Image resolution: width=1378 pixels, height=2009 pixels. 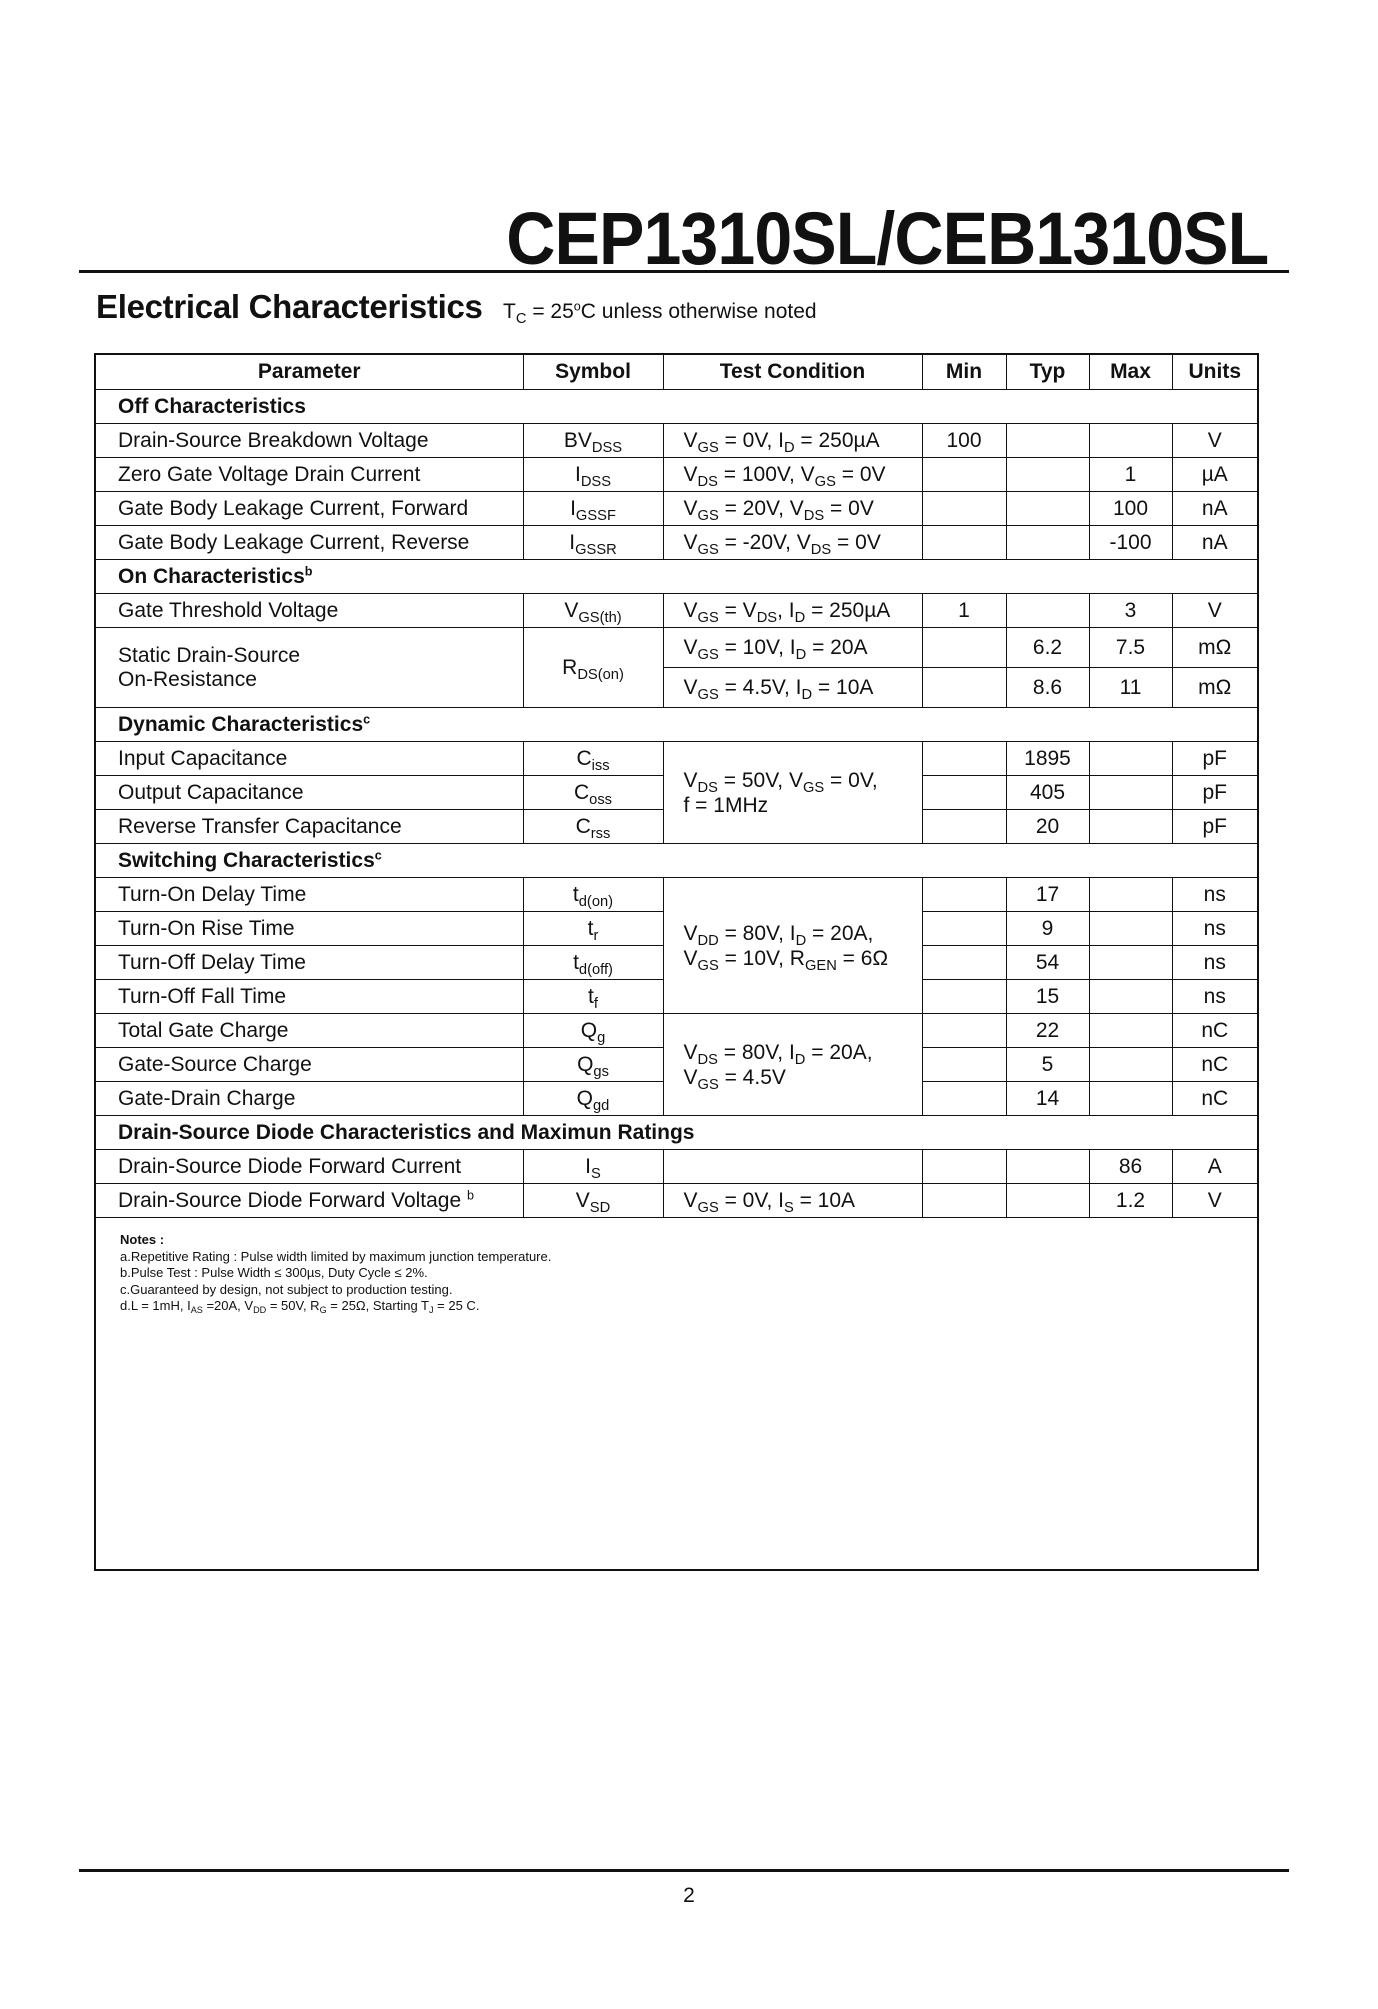 I want to click on symbol-cell: Qgd, so click(x=593, y=1098).